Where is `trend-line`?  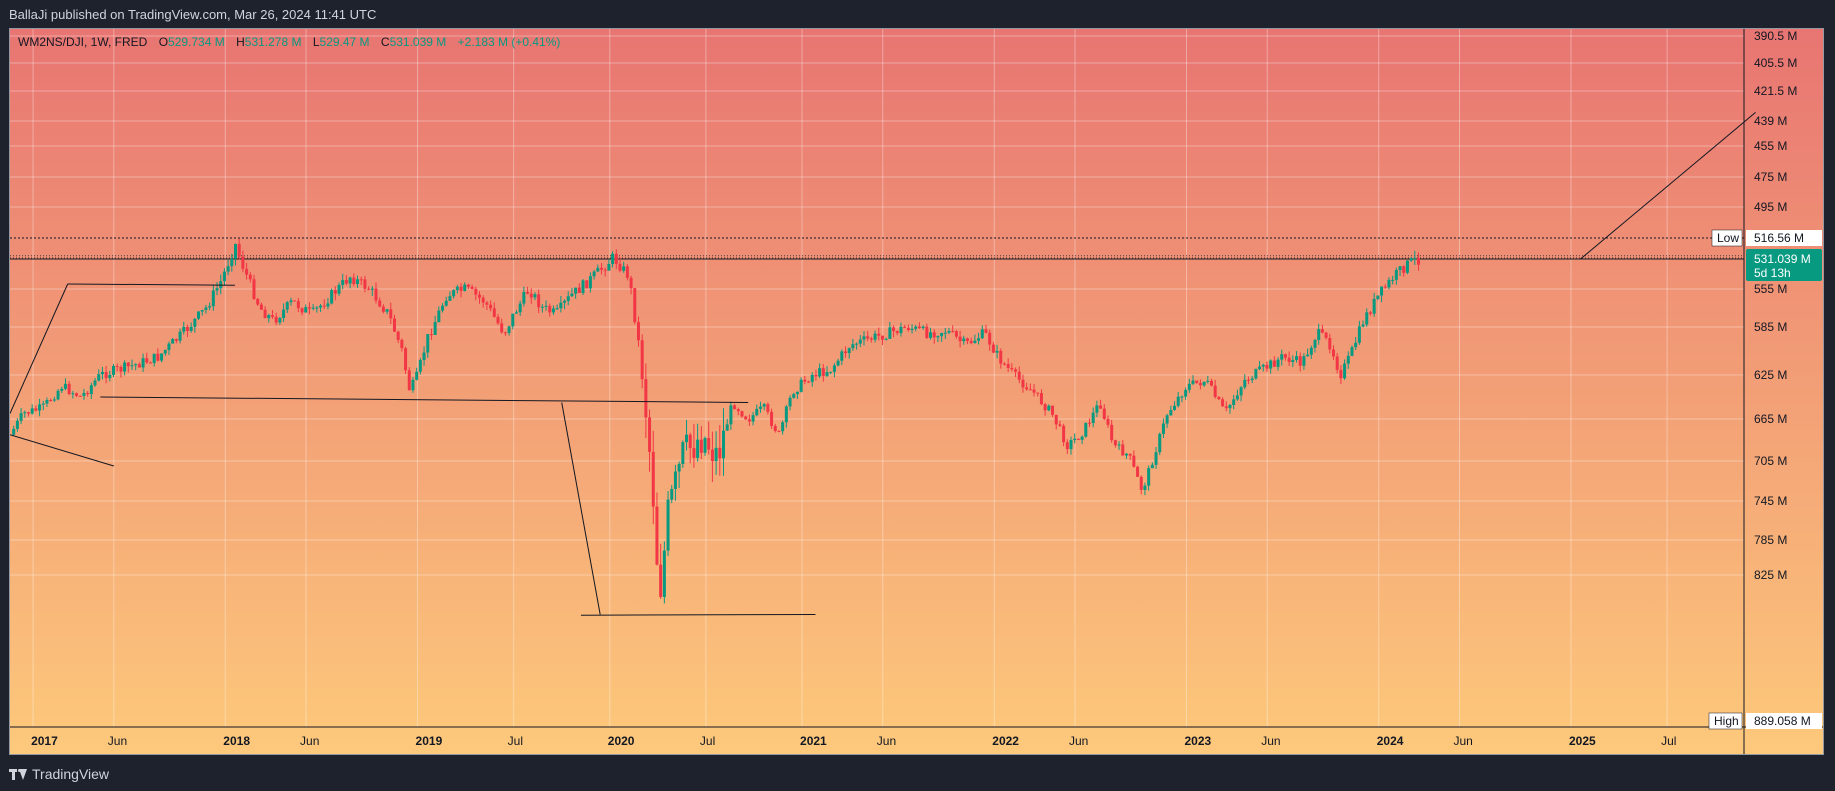 trend-line is located at coordinates (39, 348).